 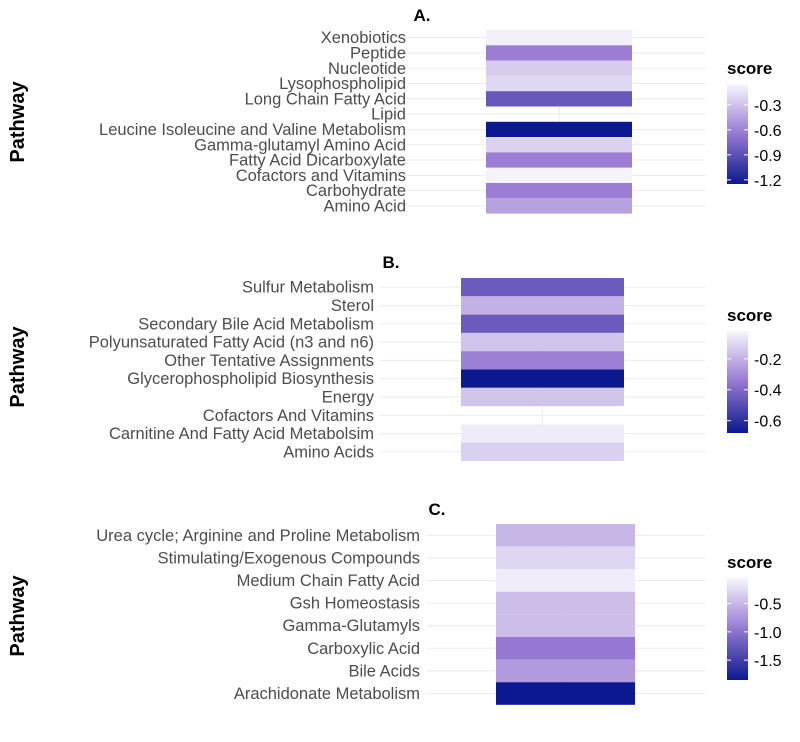 I want to click on y-tick-label: Carboxylic Acid, so click(x=363, y=649).